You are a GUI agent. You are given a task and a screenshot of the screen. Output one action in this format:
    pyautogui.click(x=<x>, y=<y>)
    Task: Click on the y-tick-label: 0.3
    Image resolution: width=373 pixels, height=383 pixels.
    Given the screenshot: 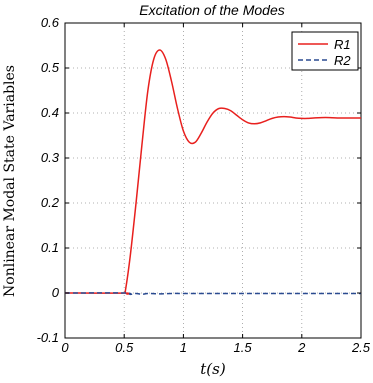 What is the action you would take?
    pyautogui.click(x=50, y=157)
    